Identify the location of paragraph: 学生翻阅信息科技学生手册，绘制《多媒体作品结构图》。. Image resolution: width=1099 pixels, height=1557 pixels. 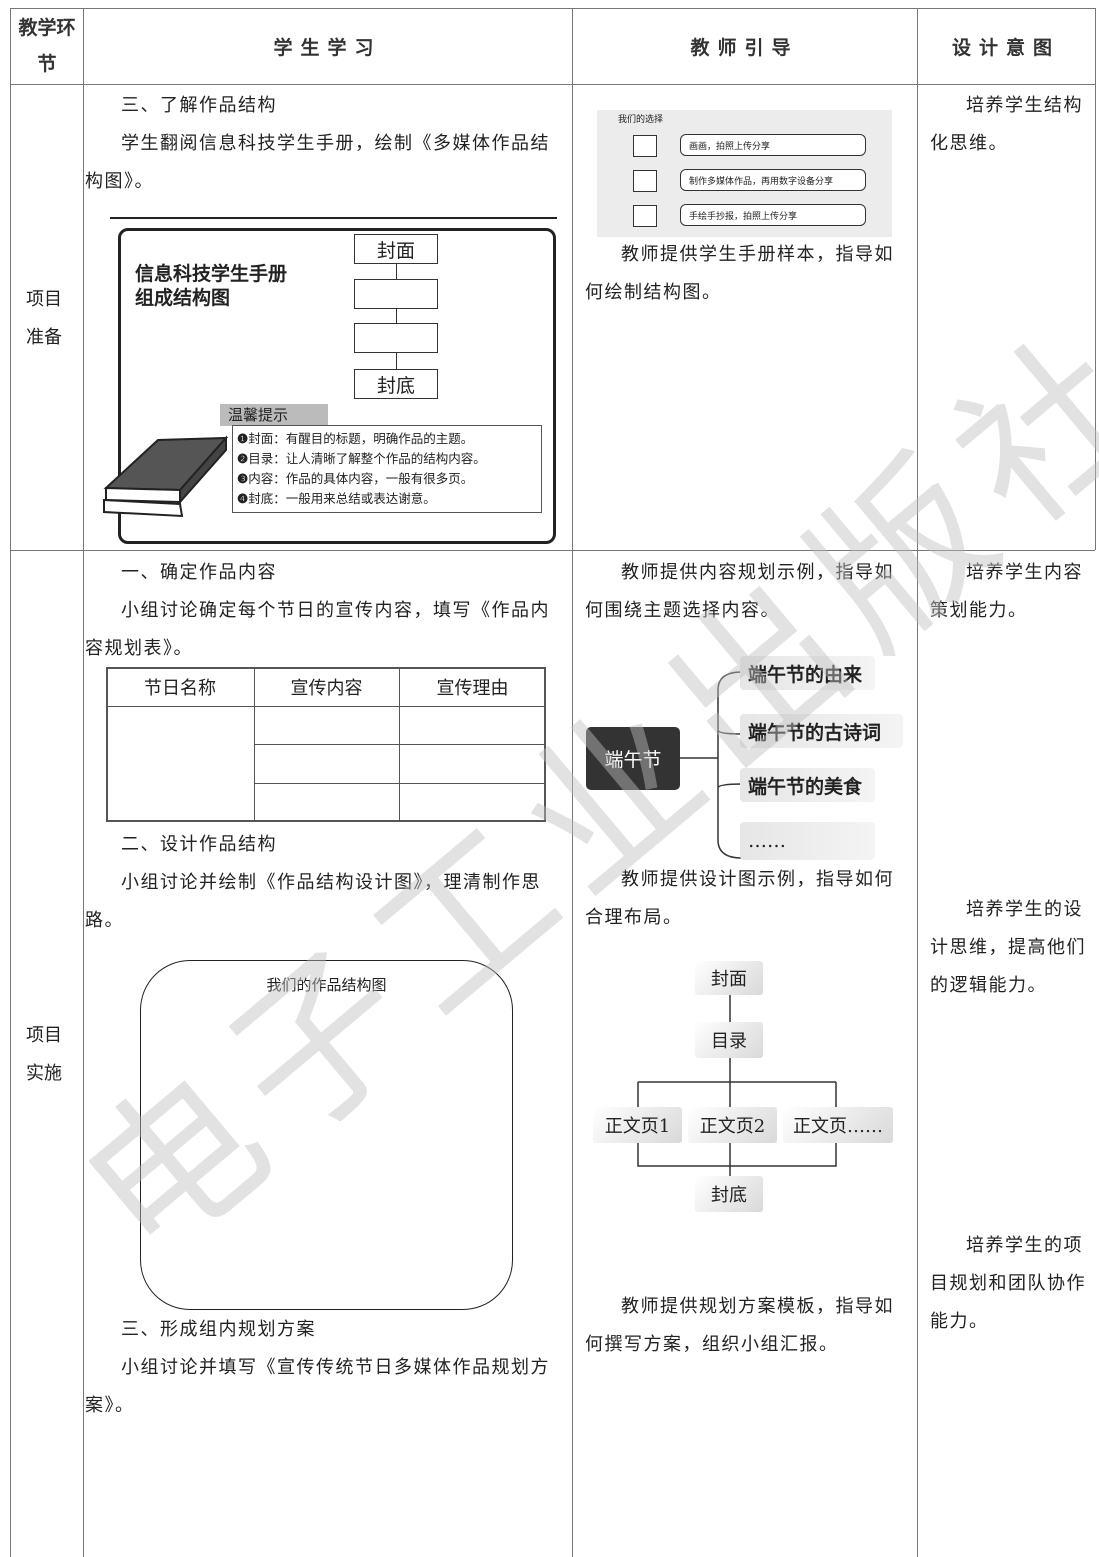
(317, 162).